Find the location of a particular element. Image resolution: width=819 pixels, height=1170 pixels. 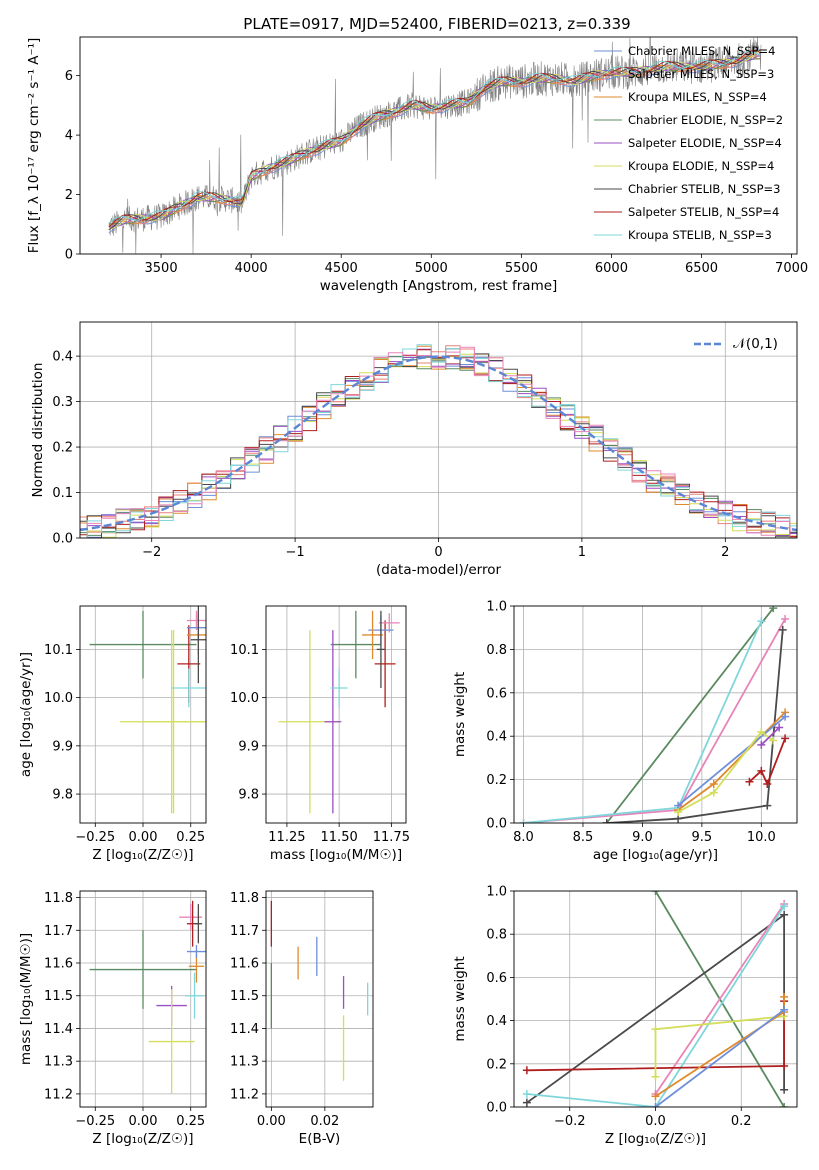

x-tick-label: −0.25 is located at coordinates (95, 837).